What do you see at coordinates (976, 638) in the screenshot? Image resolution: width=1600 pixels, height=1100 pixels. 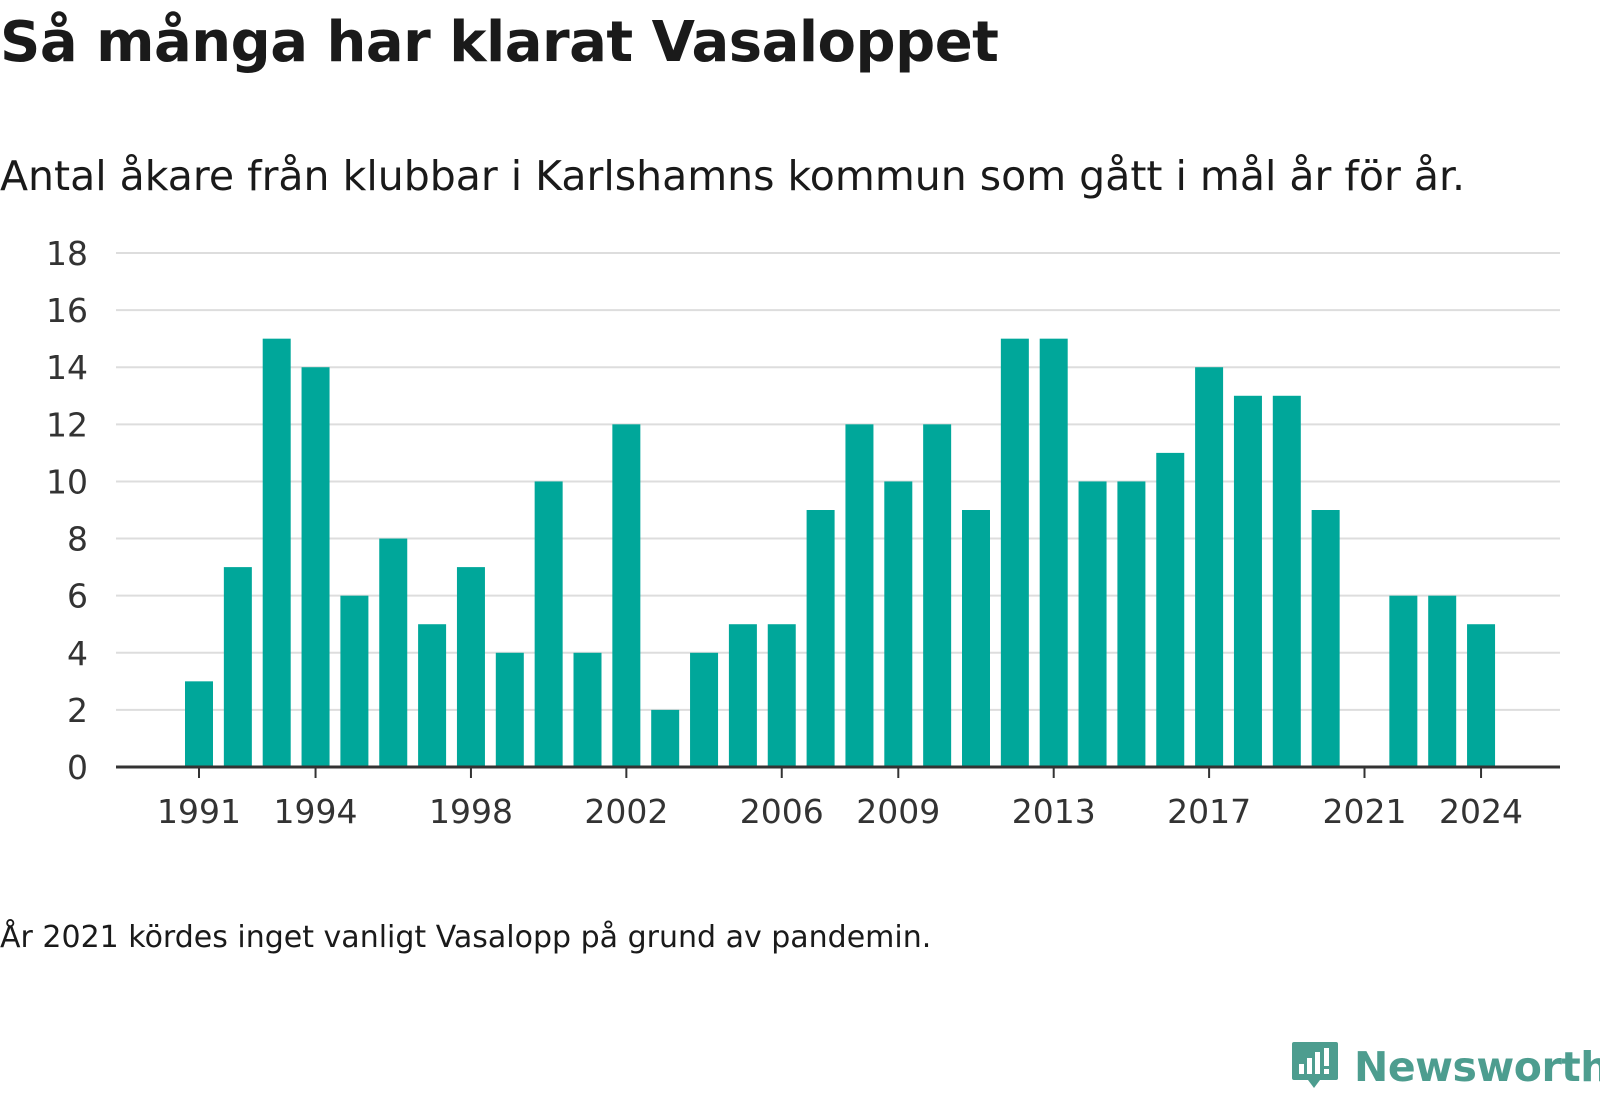 I see `bar-2011` at bounding box center [976, 638].